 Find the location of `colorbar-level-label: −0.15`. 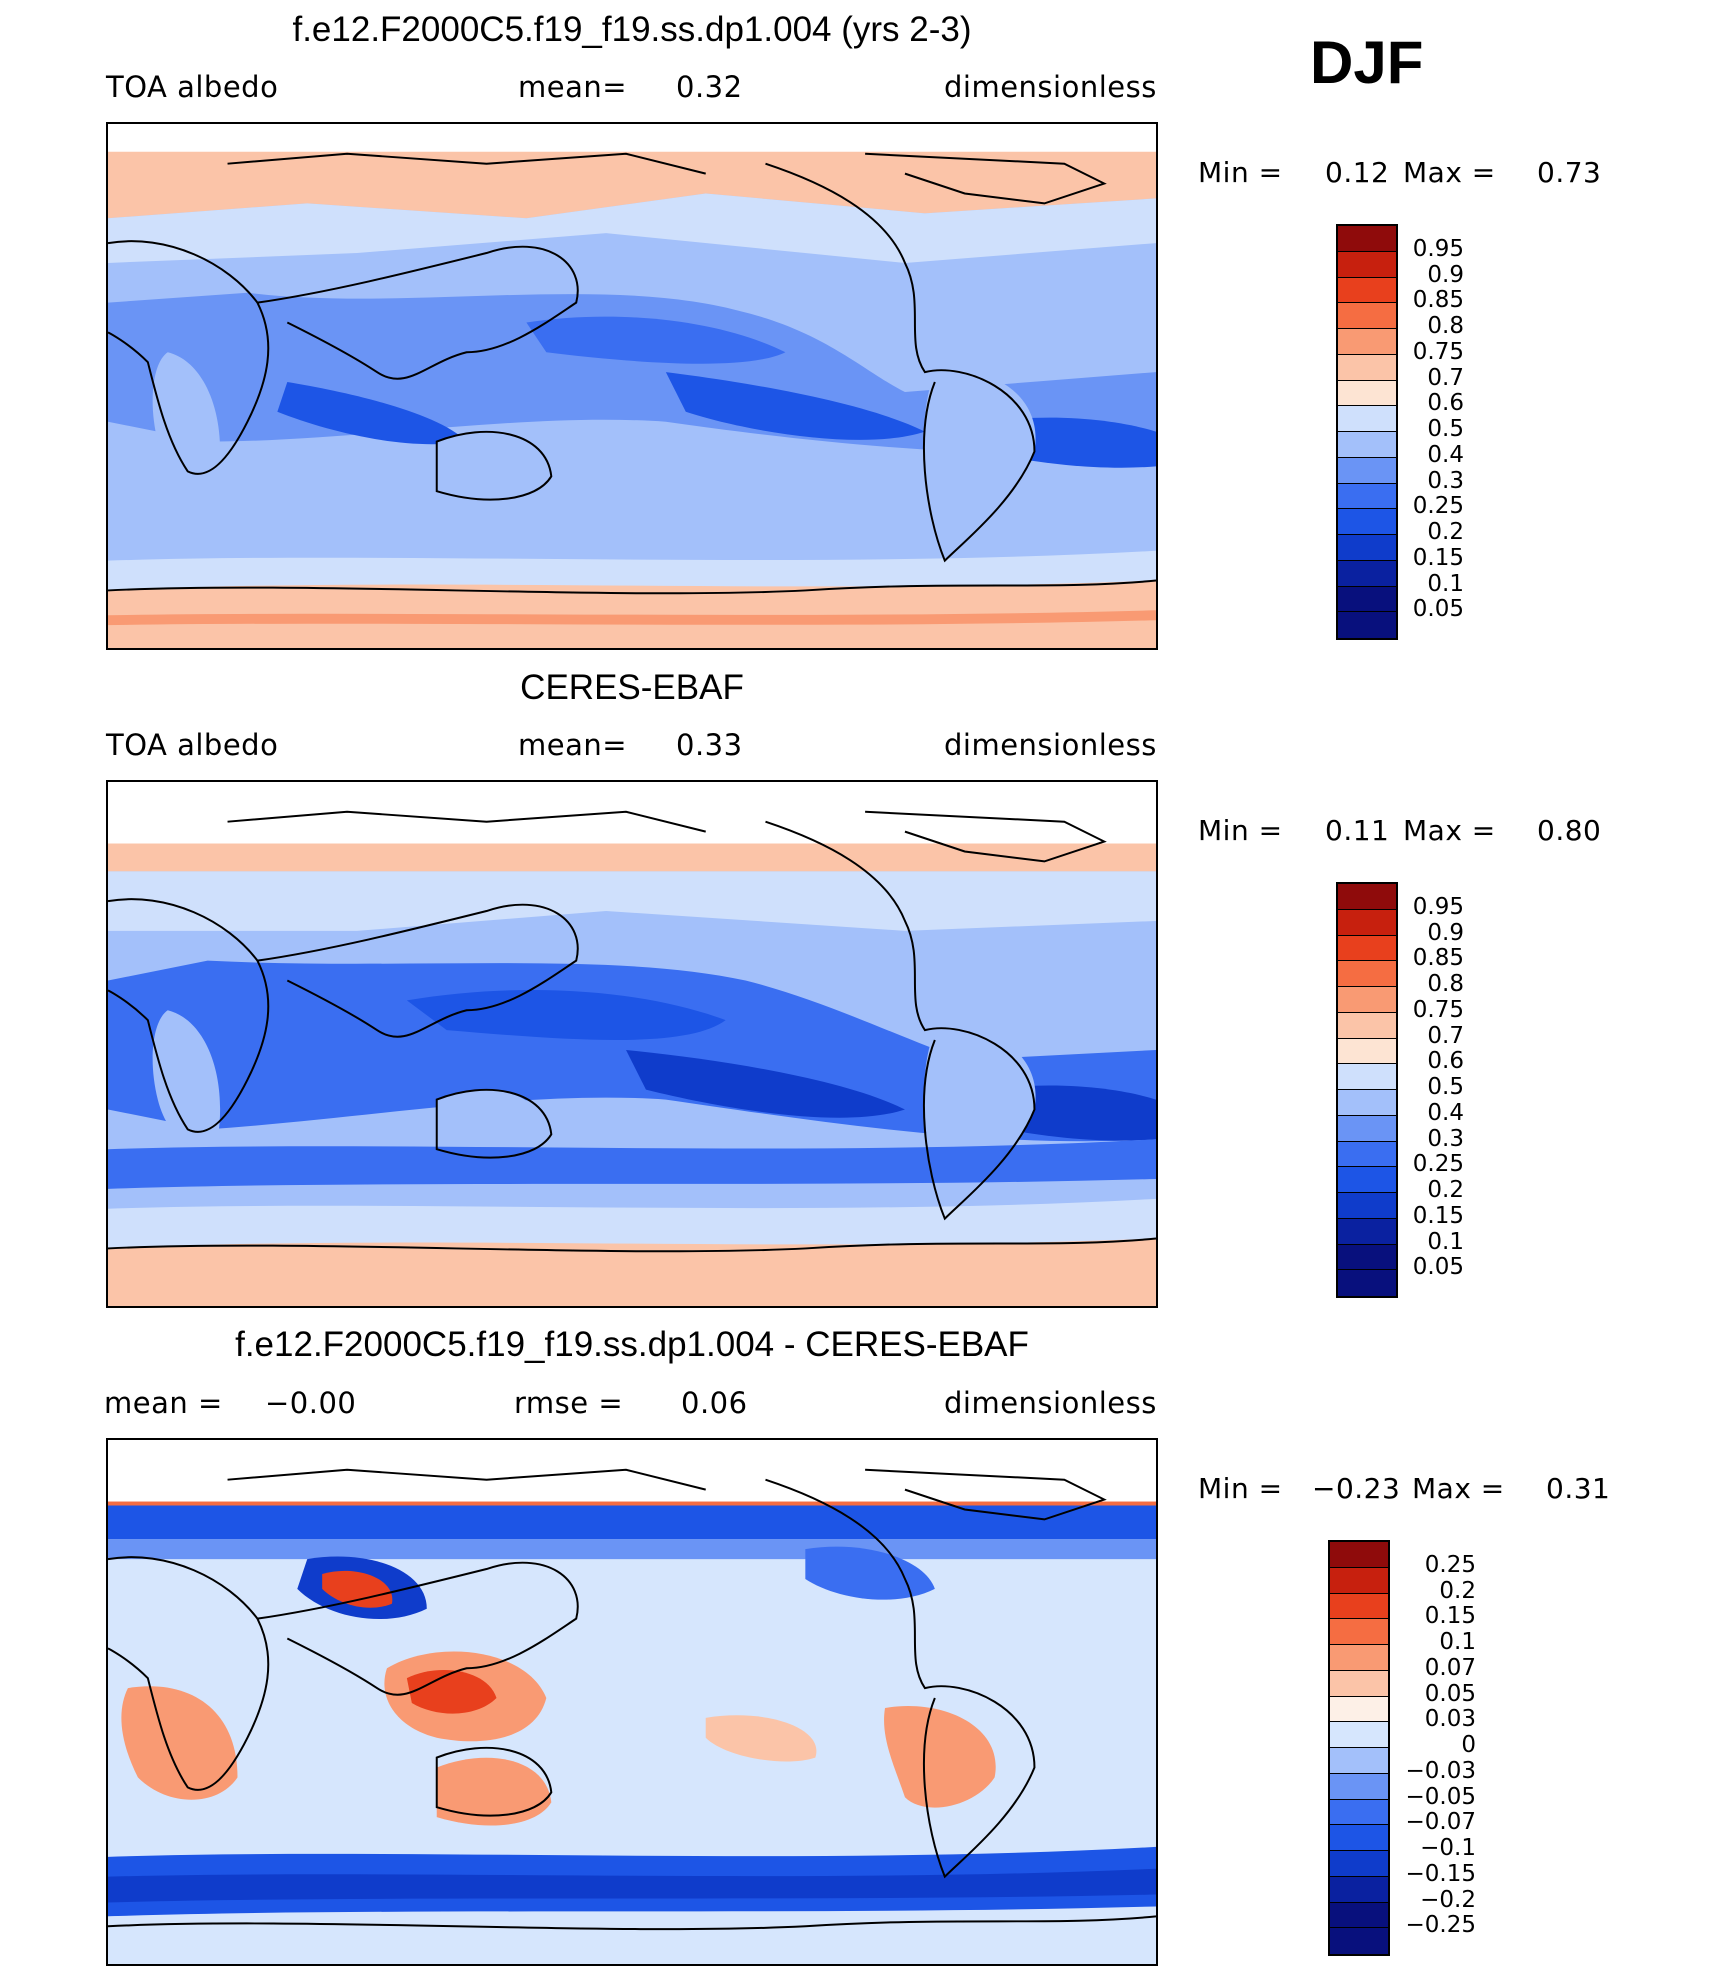

colorbar-level-label: −0.15 is located at coordinates (1440, 1873).